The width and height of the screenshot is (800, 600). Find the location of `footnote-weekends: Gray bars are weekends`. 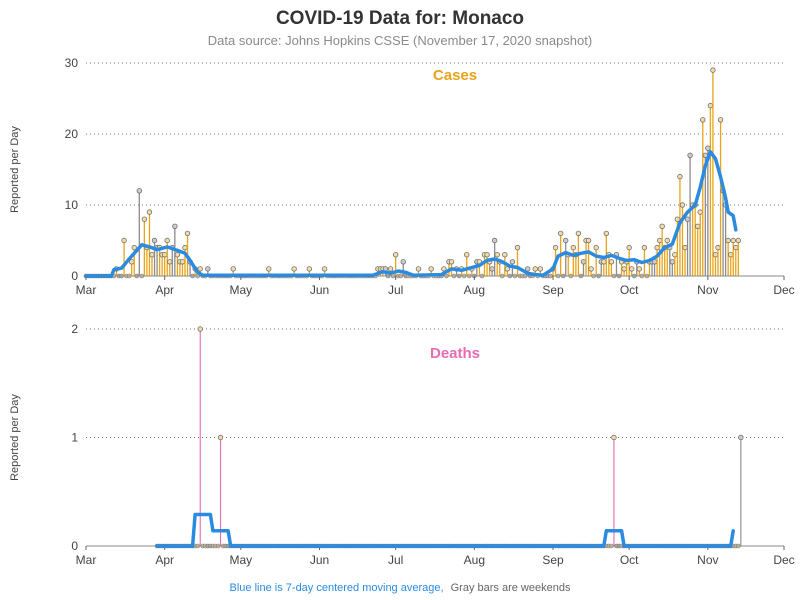

footnote-weekends: Gray bars are weekends is located at coordinates (511, 588).